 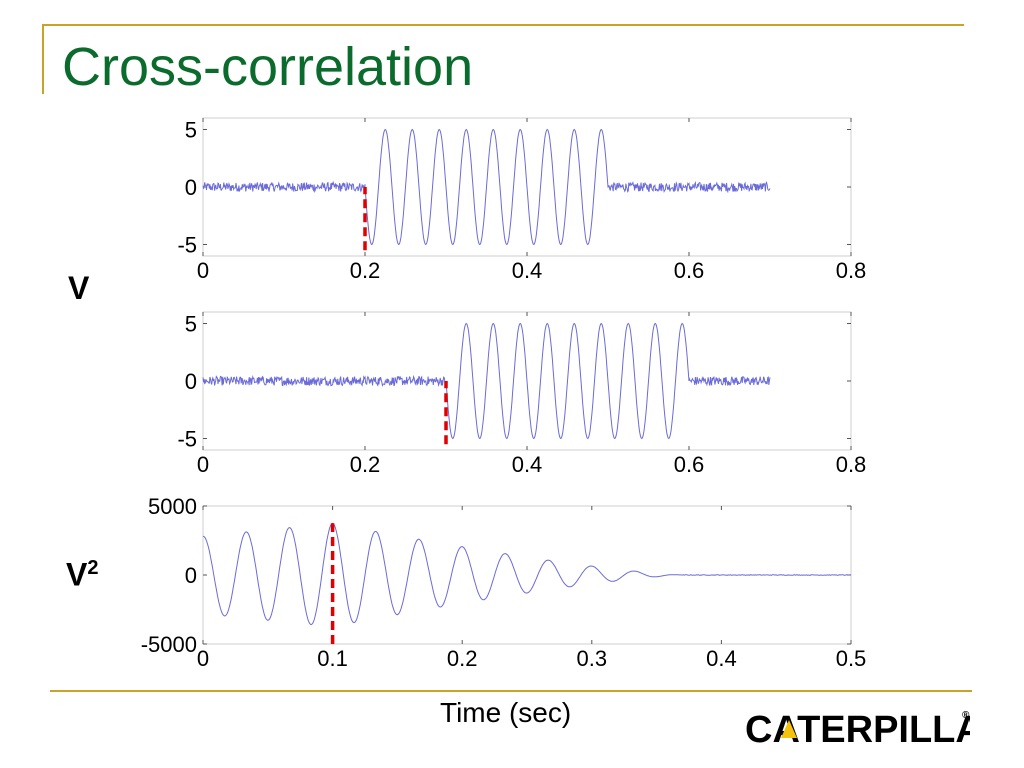 What do you see at coordinates (486, 381) in the screenshot?
I see `plot-2-signal-line` at bounding box center [486, 381].